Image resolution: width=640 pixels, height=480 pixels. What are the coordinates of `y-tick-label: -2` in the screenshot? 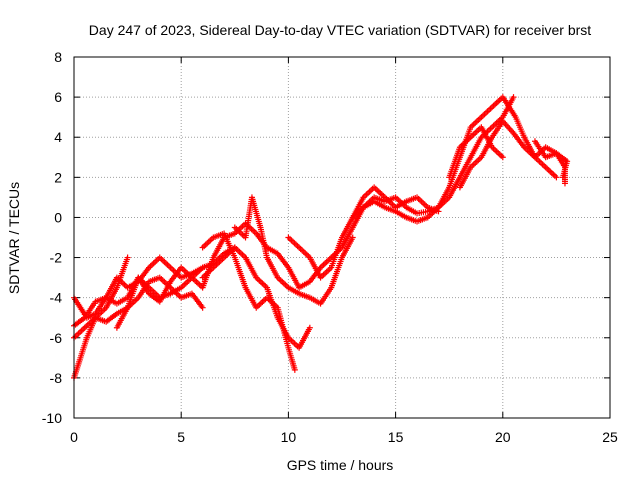 It's located at (56, 258).